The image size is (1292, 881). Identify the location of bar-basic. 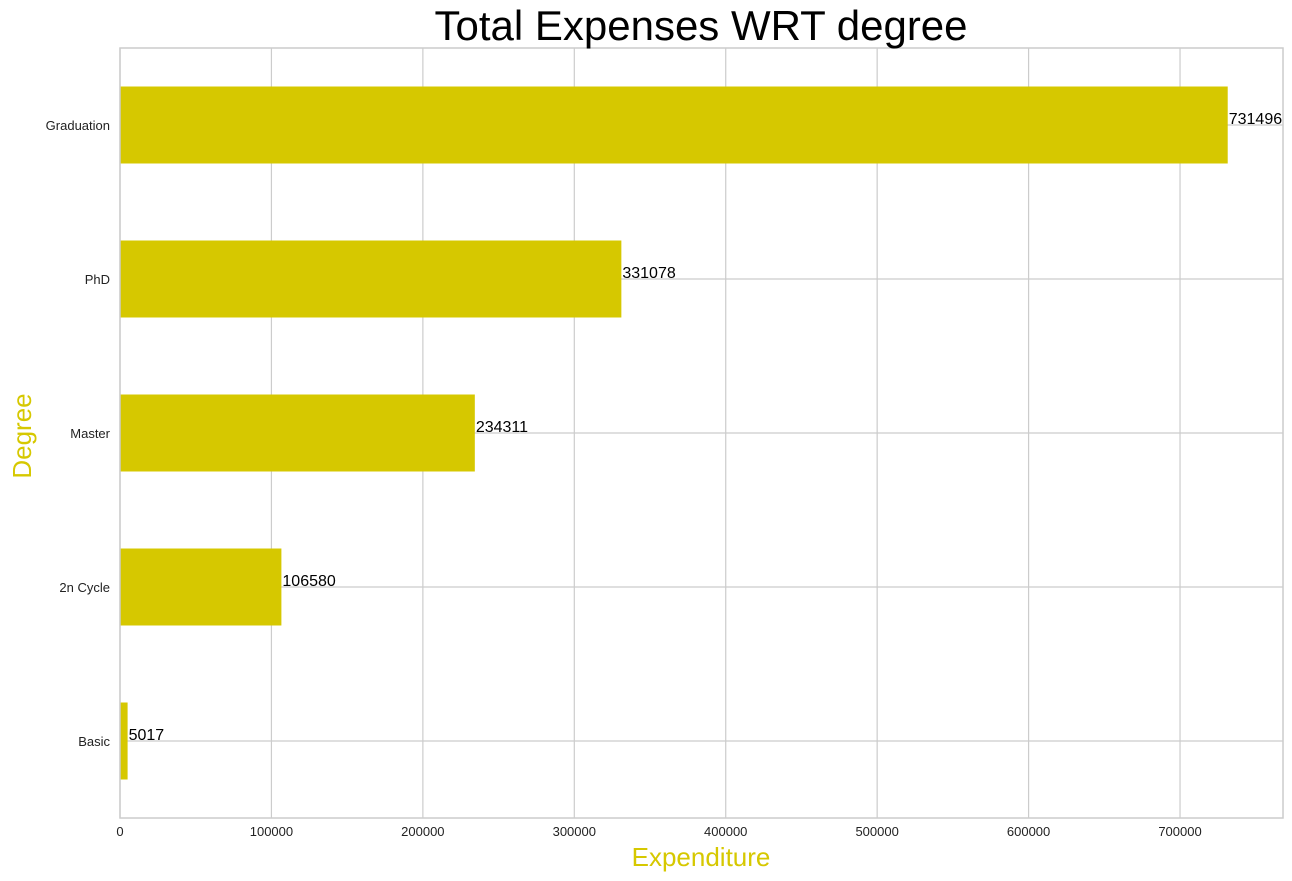
(124, 741).